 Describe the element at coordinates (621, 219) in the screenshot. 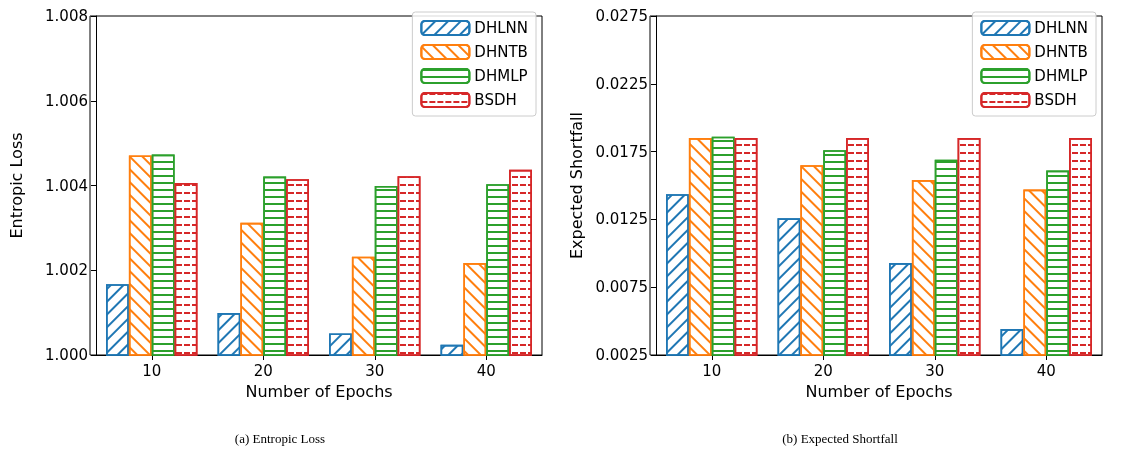

I see `y-tick-label: 0.0125` at that location.